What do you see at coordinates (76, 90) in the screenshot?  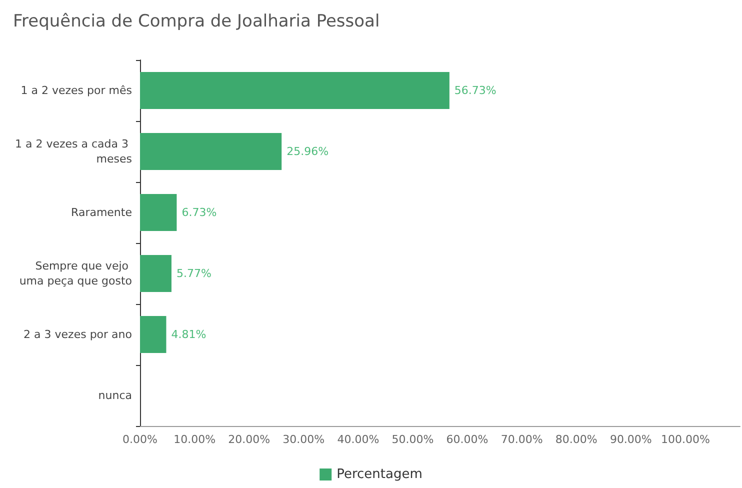 I see `y-tick-label: 1 a 2 vezes por mês` at bounding box center [76, 90].